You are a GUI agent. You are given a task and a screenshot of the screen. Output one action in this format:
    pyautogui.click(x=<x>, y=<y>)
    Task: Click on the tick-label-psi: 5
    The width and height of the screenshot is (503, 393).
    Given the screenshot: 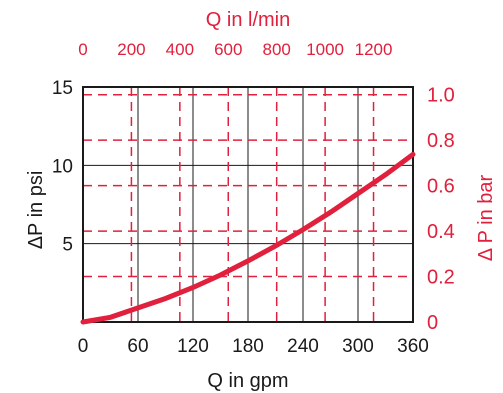 What is the action you would take?
    pyautogui.click(x=67, y=245)
    